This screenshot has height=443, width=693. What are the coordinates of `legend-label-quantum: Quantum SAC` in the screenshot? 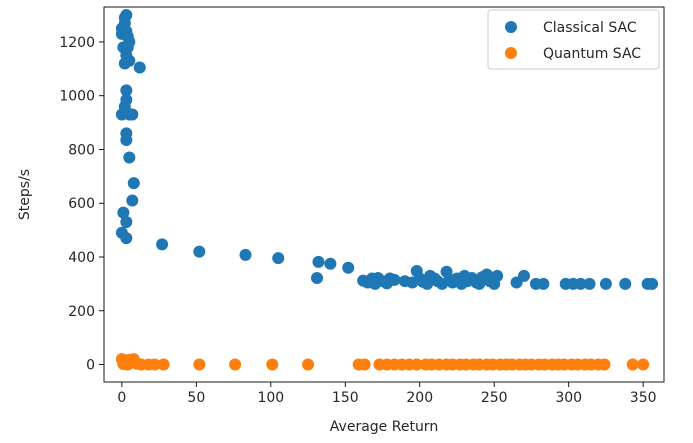 It's located at (592, 54).